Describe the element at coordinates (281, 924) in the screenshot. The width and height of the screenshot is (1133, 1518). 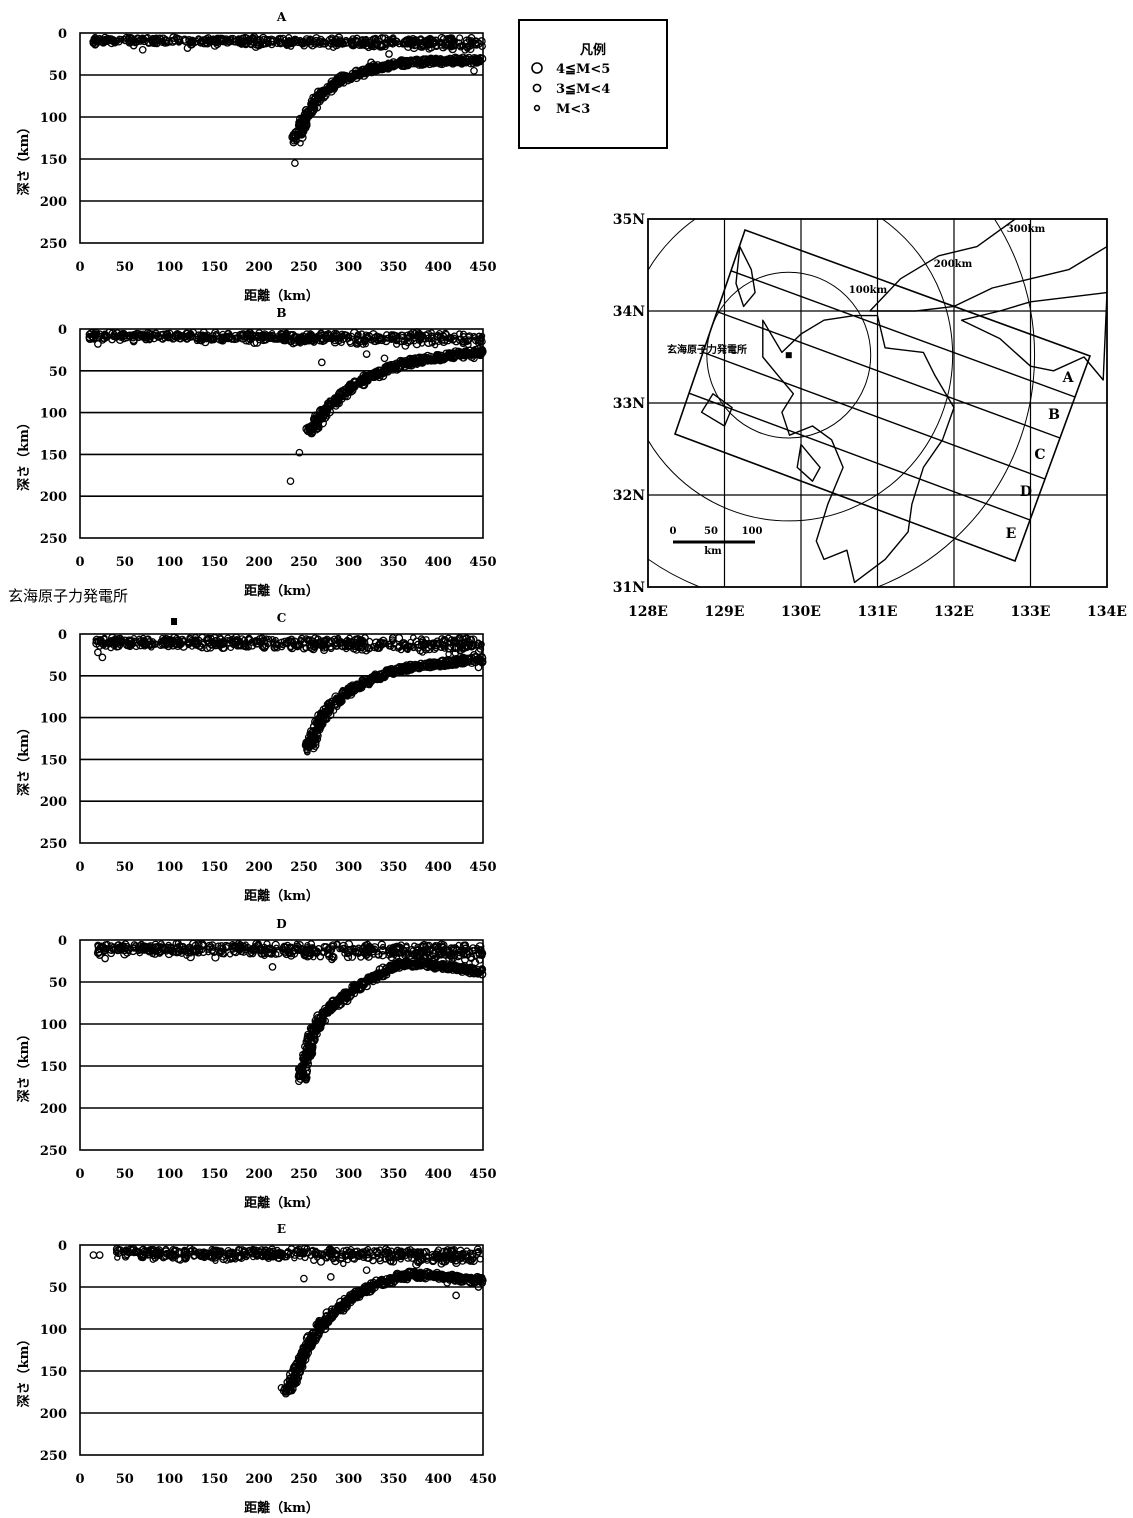
I see `plot-title: D` at that location.